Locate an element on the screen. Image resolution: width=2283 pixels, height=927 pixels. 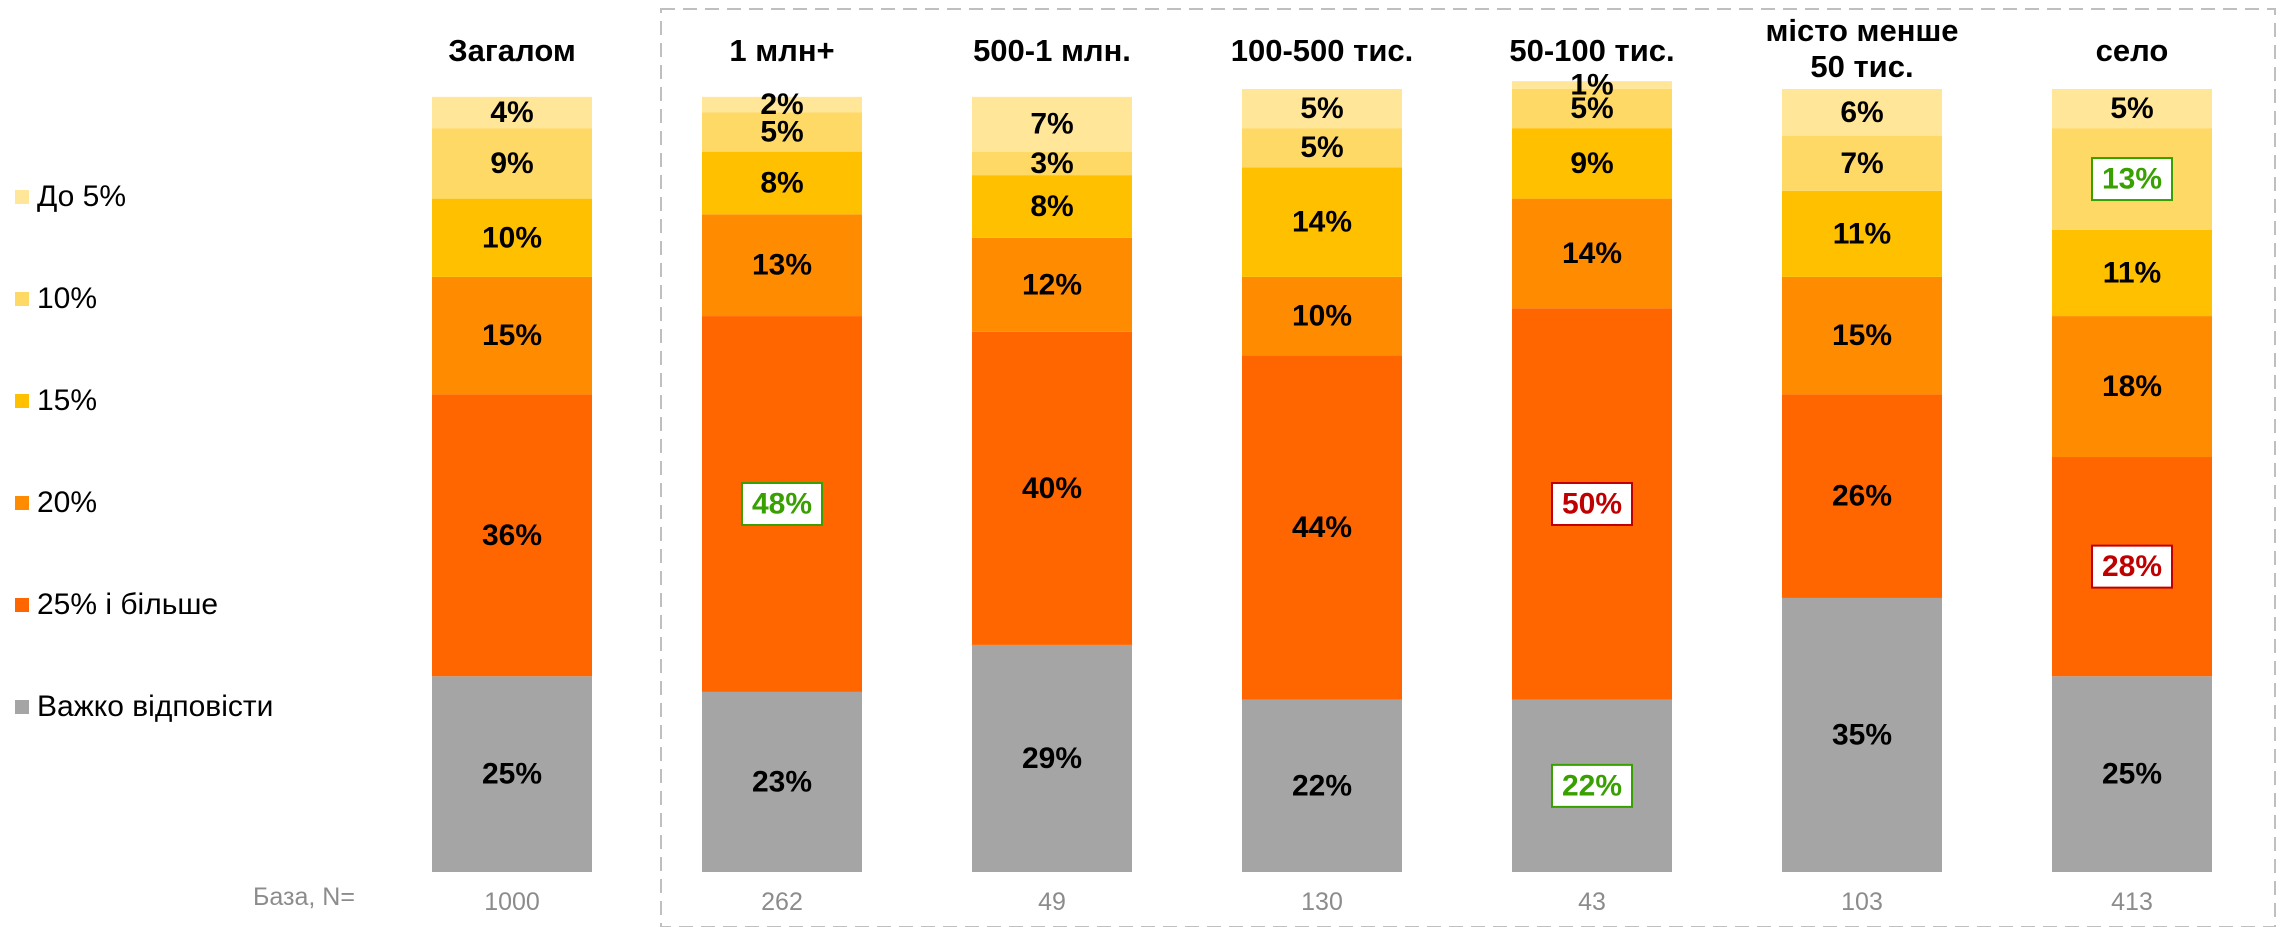
data-label: 14% is located at coordinates (1322, 222).